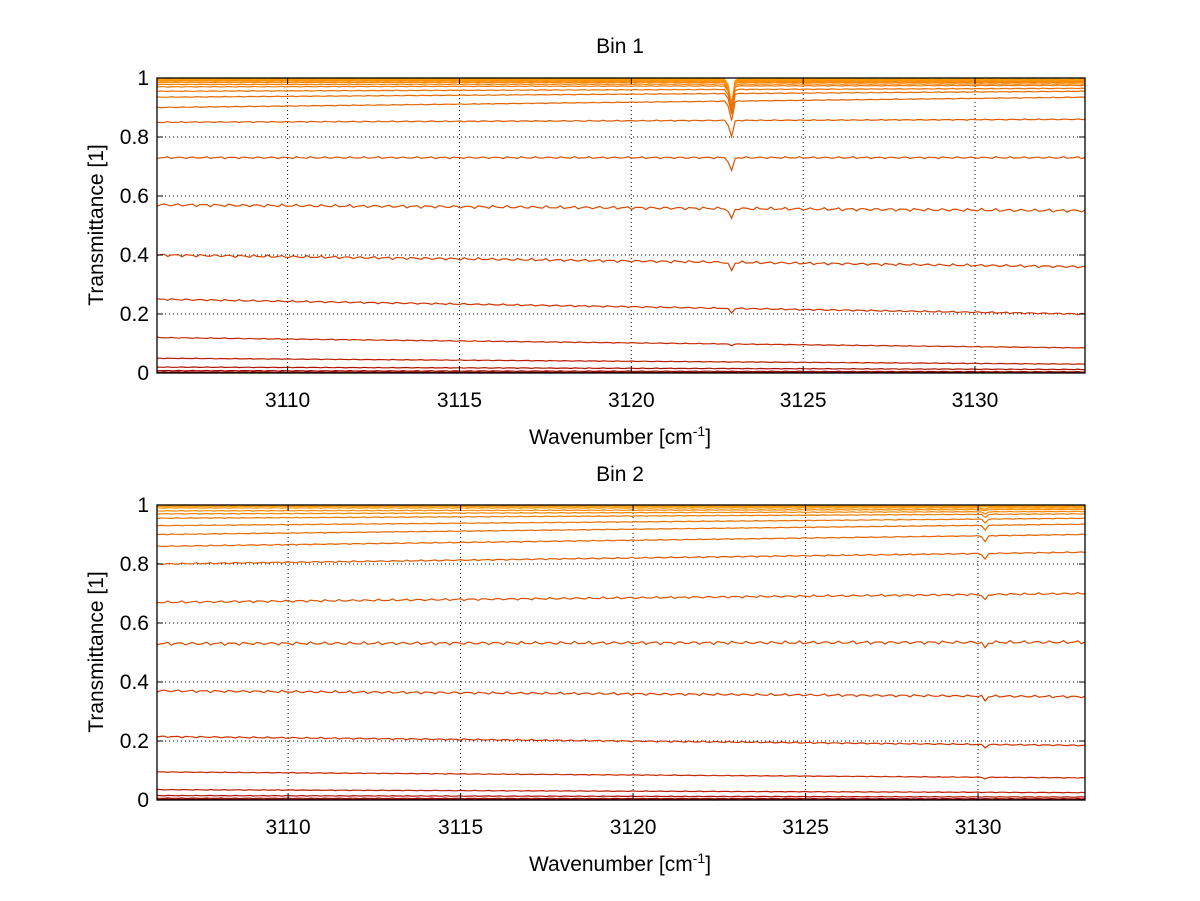  Describe the element at coordinates (620, 46) in the screenshot. I see `subplot-title: Bin 1` at that location.